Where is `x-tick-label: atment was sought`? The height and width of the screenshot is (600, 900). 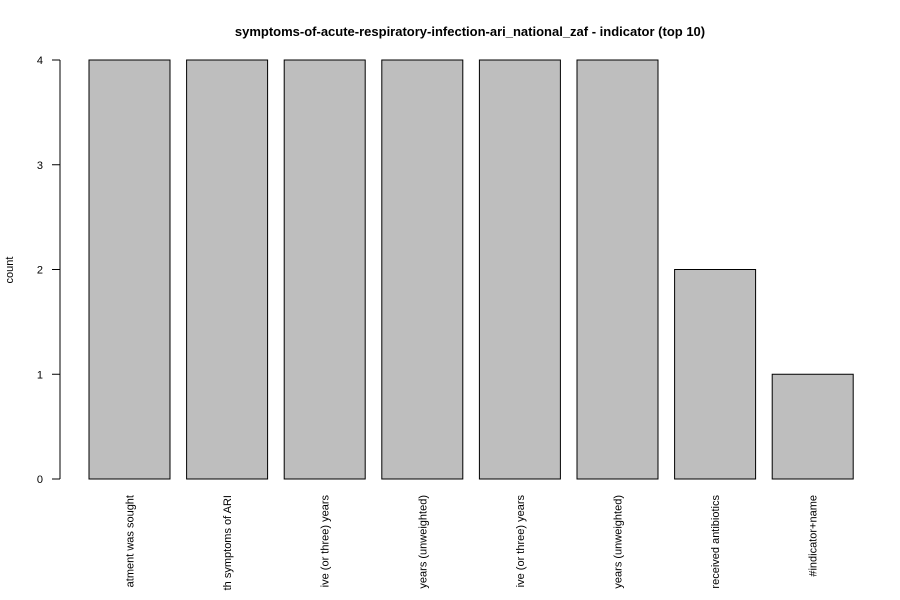 x-tick-label: atment was sought is located at coordinates (131, 541).